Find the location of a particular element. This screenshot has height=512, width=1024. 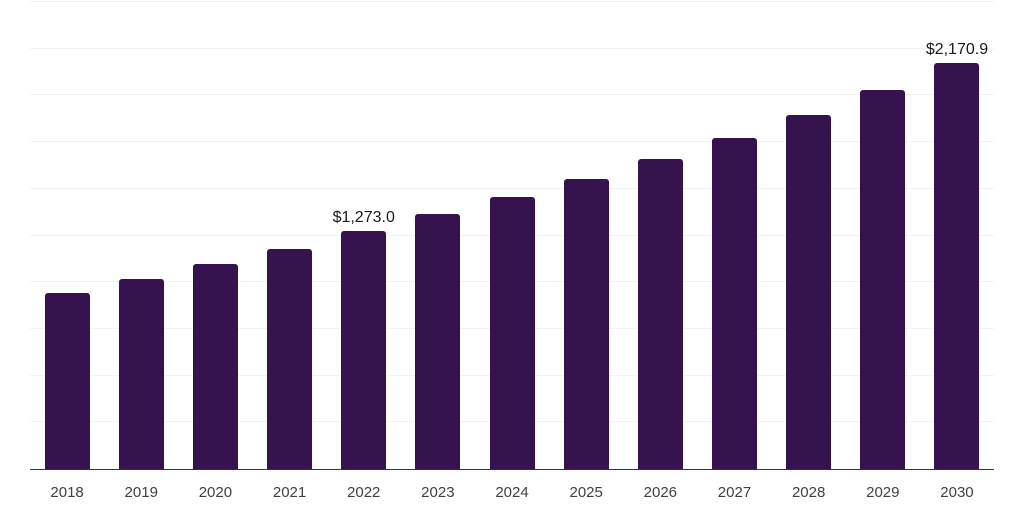

x-tick-2024: 2024 is located at coordinates (512, 492).